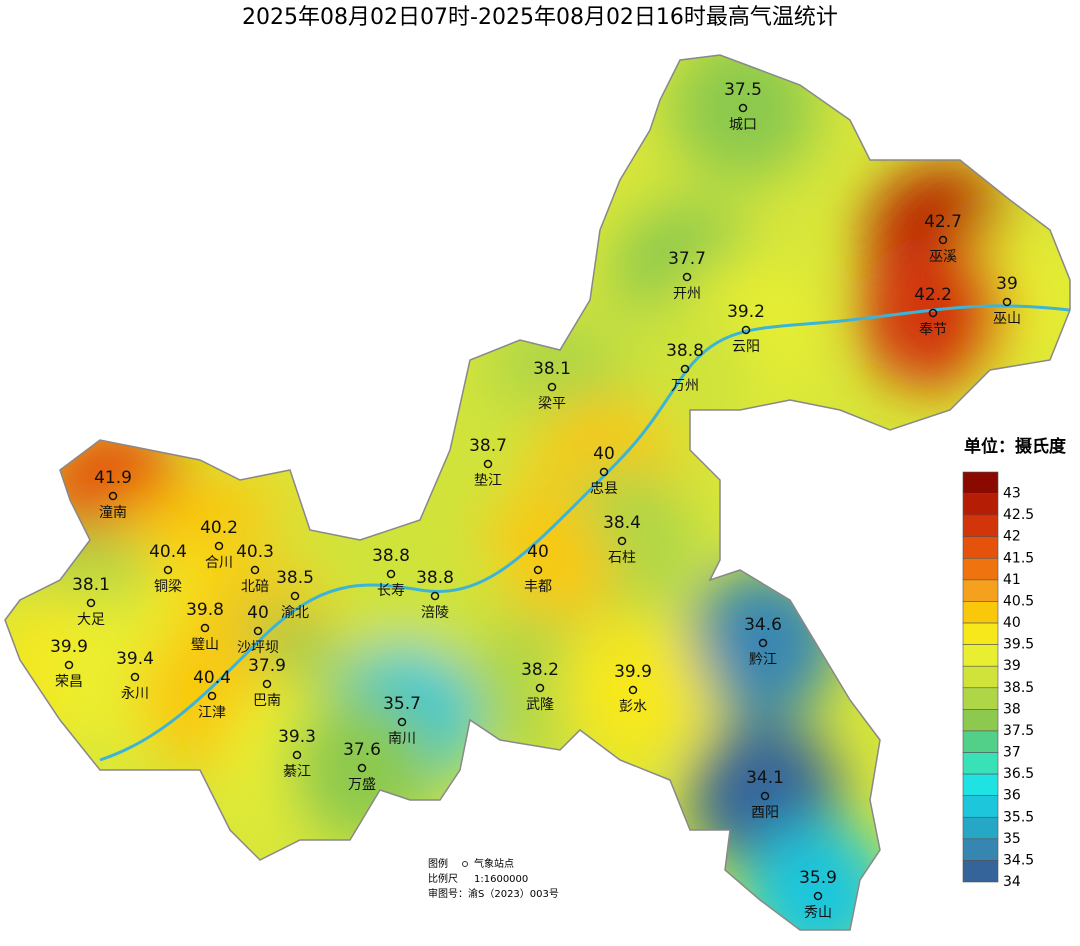 The image size is (1080, 946). What do you see at coordinates (295, 613) in the screenshot?
I see `station-name: 渝北` at bounding box center [295, 613].